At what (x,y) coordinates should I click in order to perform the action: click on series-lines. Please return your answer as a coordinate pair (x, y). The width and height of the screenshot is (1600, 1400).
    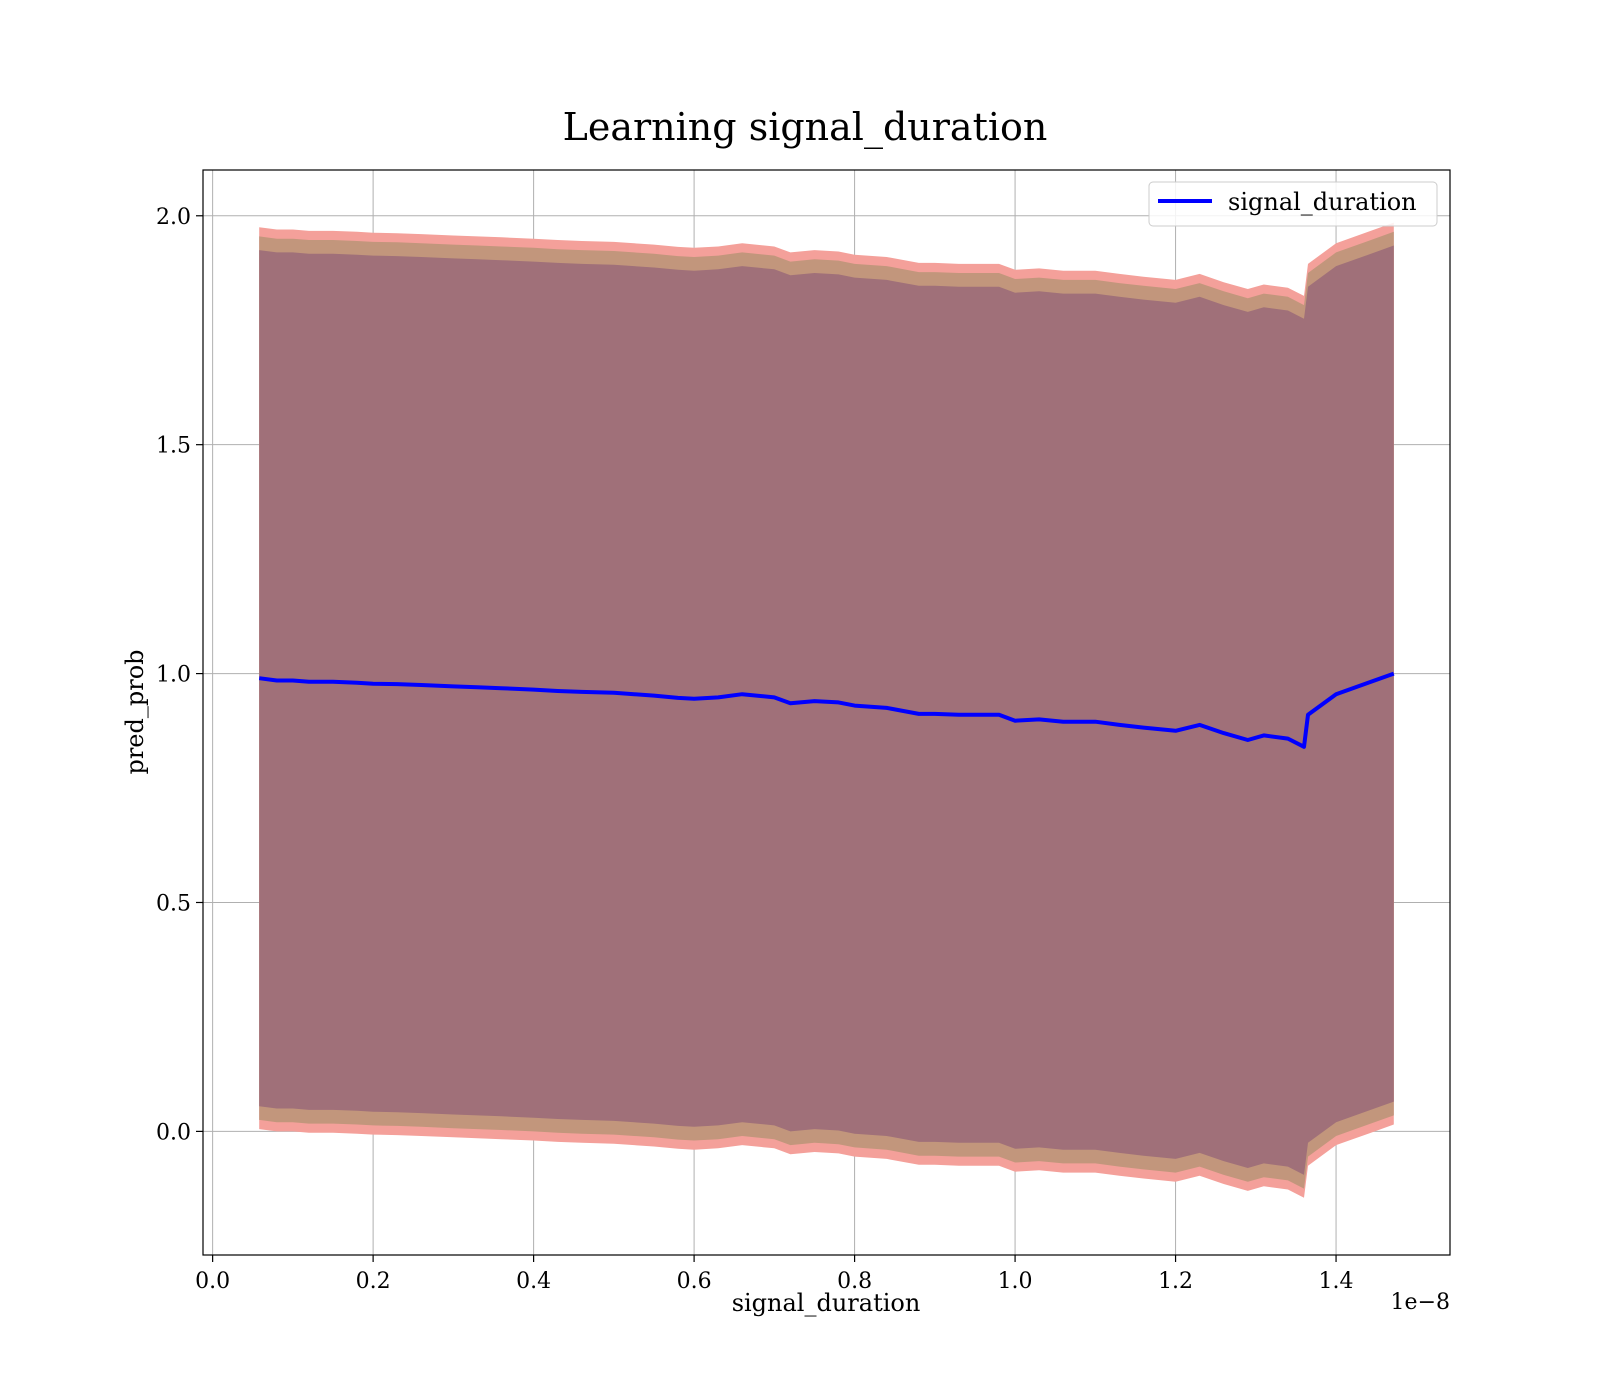
    Looking at the image, I should click on (826, 710).